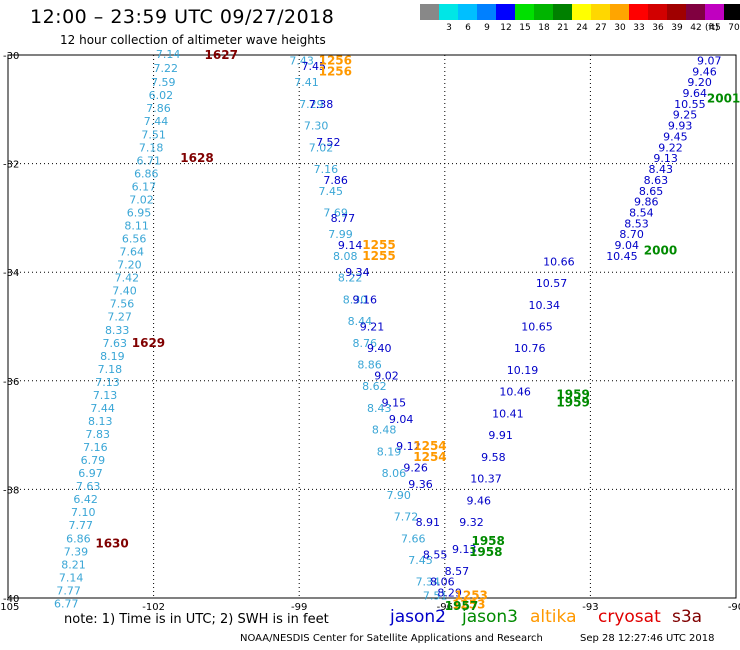  I want to click on wave-height-value: 7.77, so click(81, 525).